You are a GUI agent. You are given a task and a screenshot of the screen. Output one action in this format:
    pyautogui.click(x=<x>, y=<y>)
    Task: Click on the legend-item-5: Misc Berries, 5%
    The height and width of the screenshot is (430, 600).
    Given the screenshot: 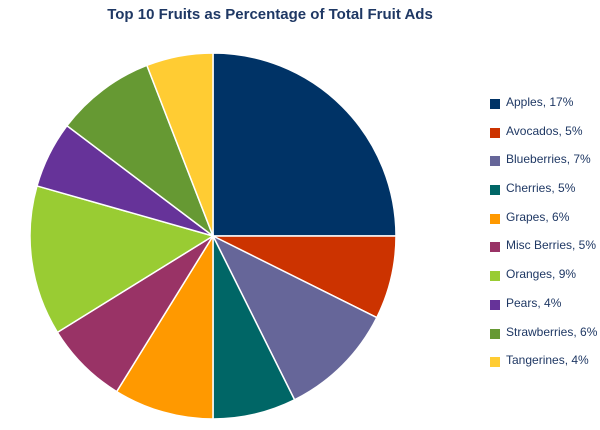 What is the action you would take?
    pyautogui.click(x=543, y=253)
    